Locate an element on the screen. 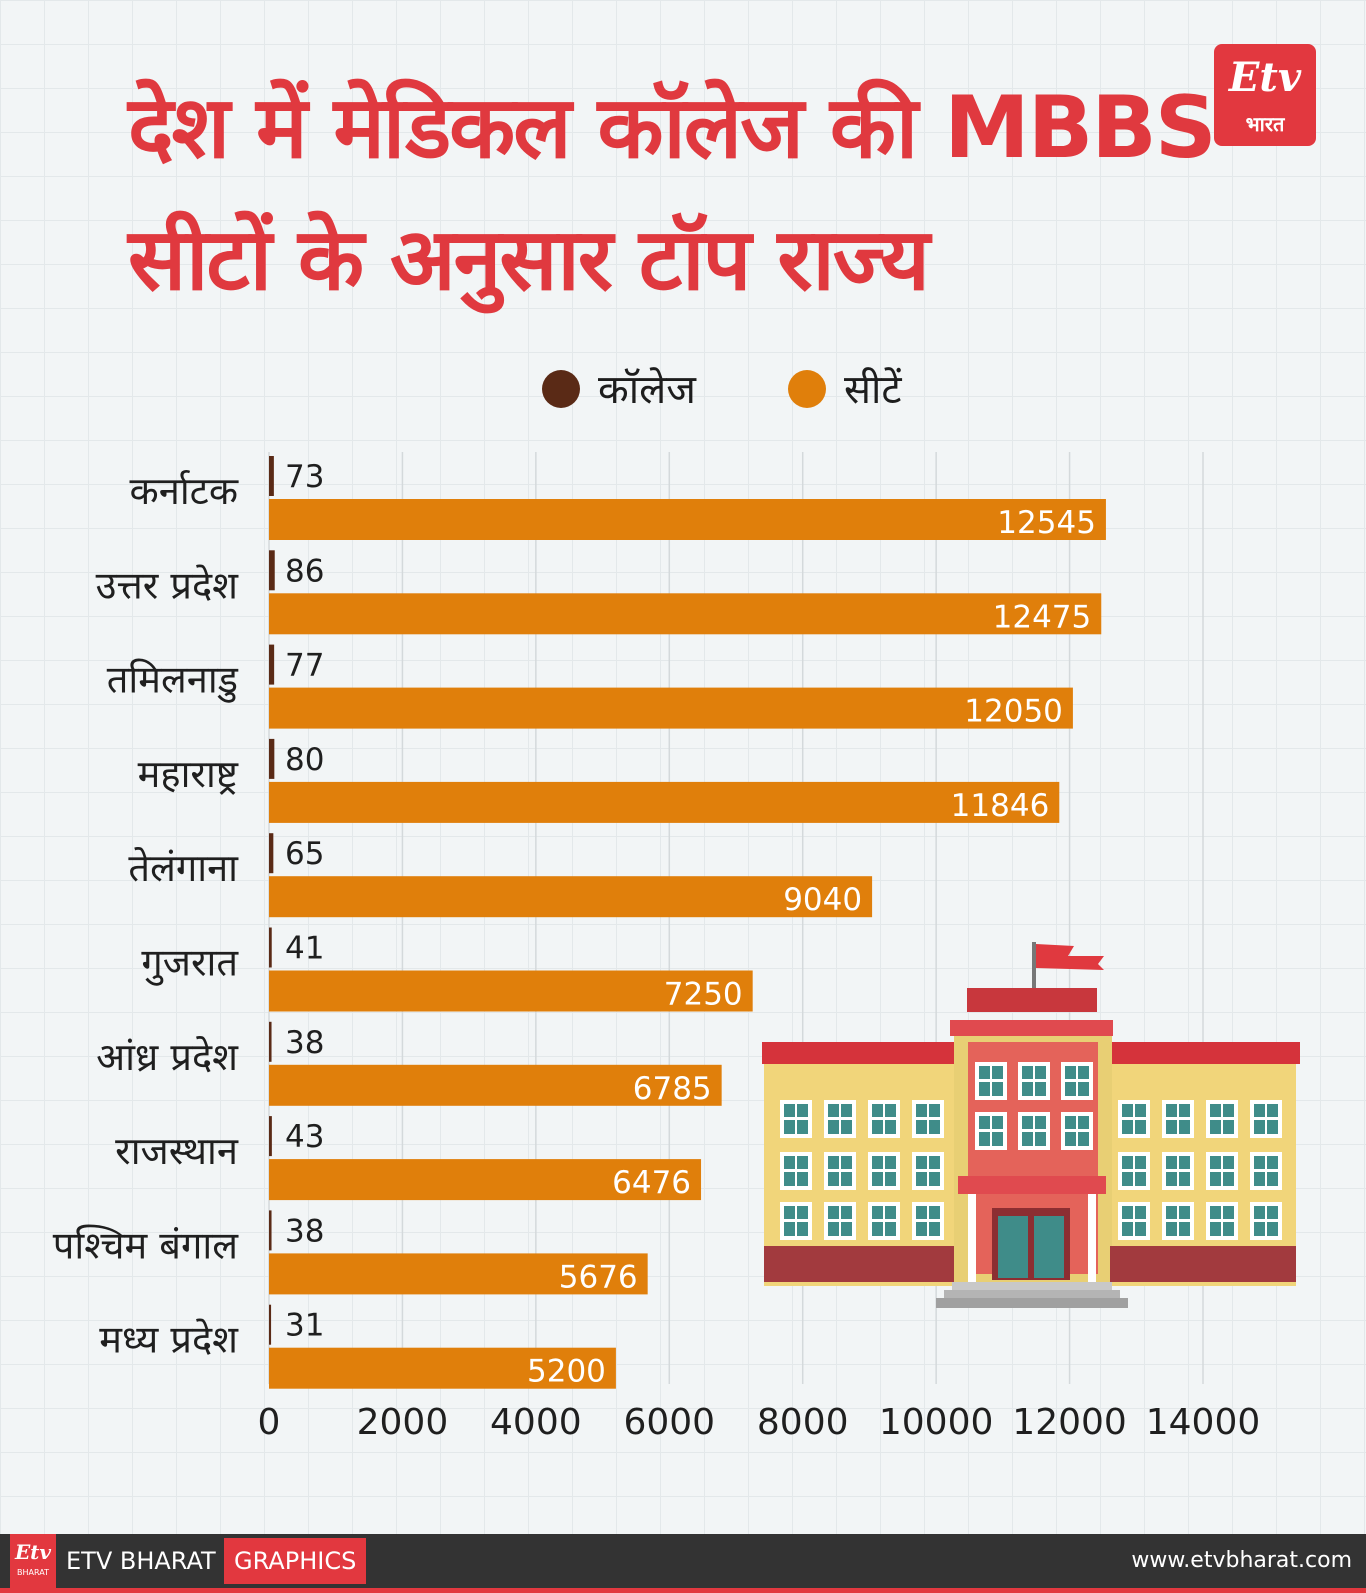 Image resolution: width=1366 pixels, height=1593 pixels. college-value-label: 77 is located at coordinates (304, 666).